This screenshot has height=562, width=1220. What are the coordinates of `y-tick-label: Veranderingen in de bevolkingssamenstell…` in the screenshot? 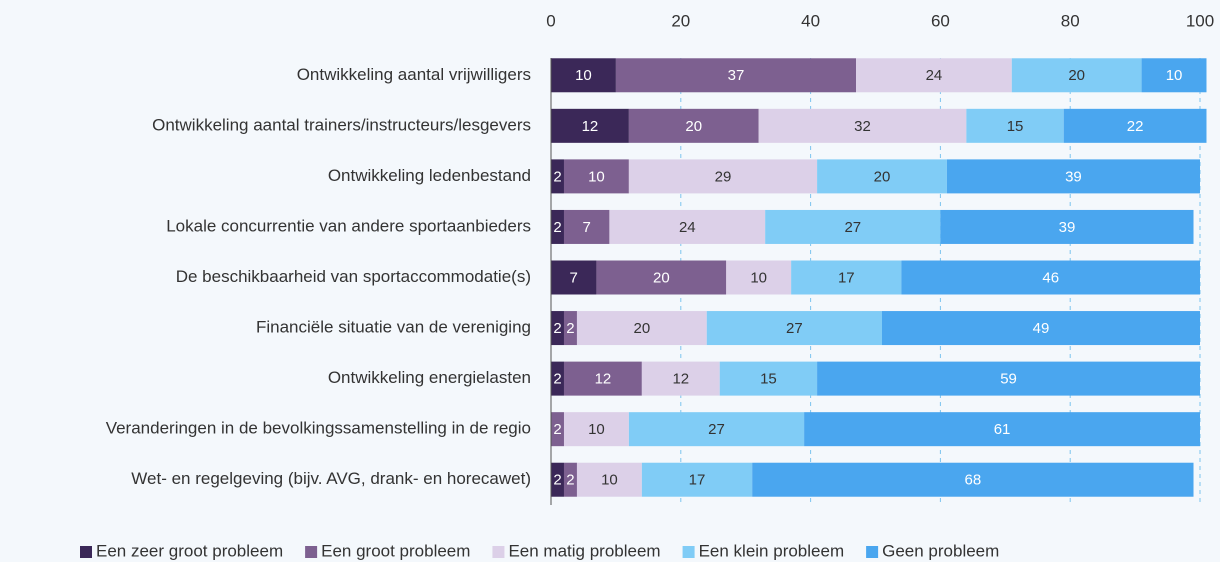 It's located at (318, 428).